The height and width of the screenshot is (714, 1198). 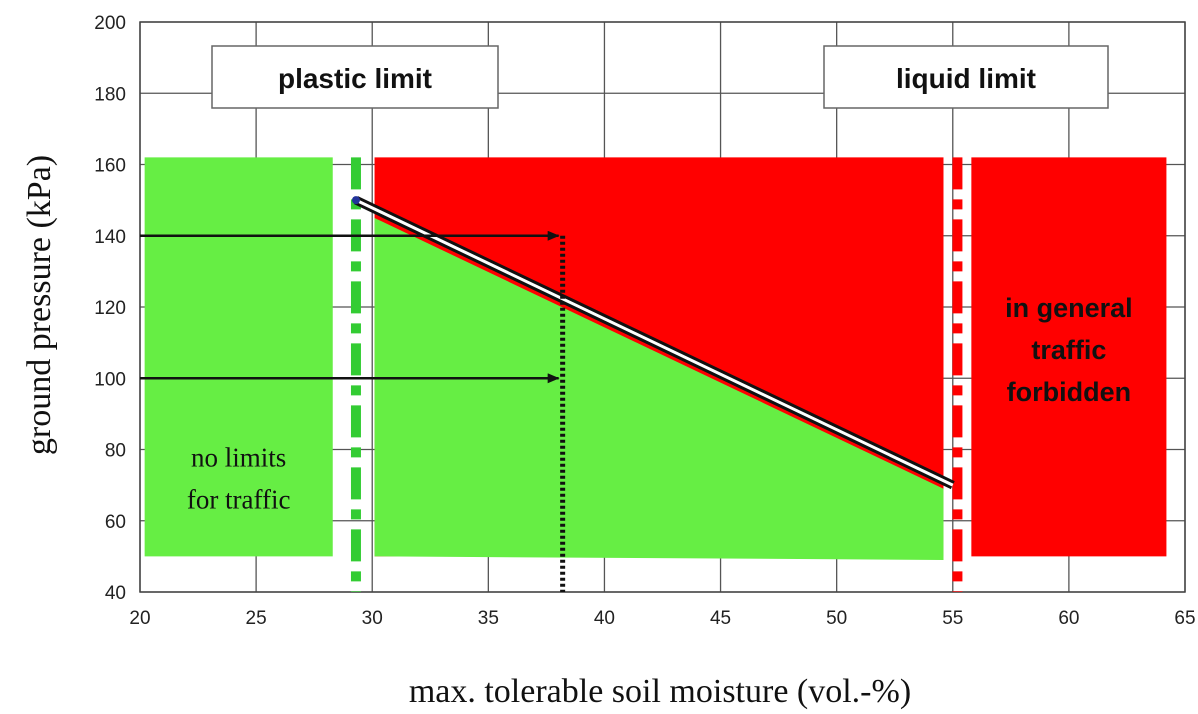 What do you see at coordinates (110, 23) in the screenshot?
I see `y-tick-label: 200` at bounding box center [110, 23].